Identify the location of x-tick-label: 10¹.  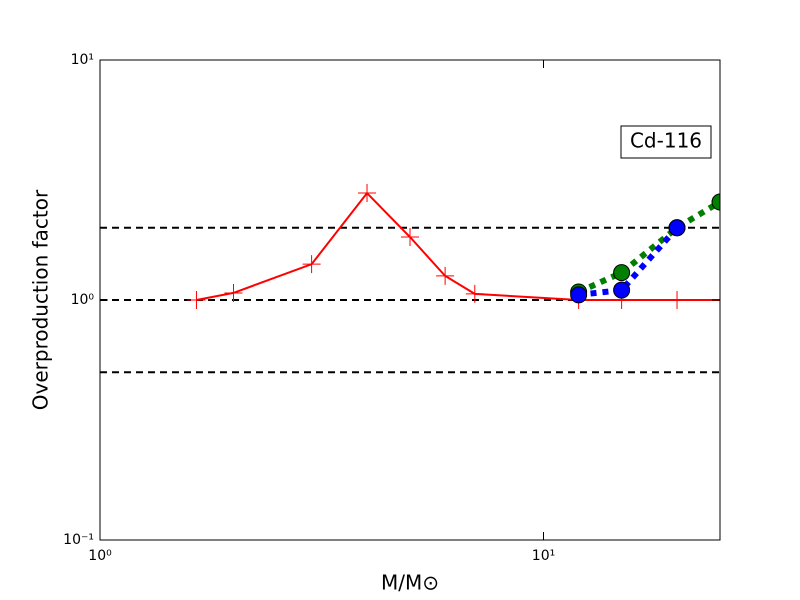
(543, 556).